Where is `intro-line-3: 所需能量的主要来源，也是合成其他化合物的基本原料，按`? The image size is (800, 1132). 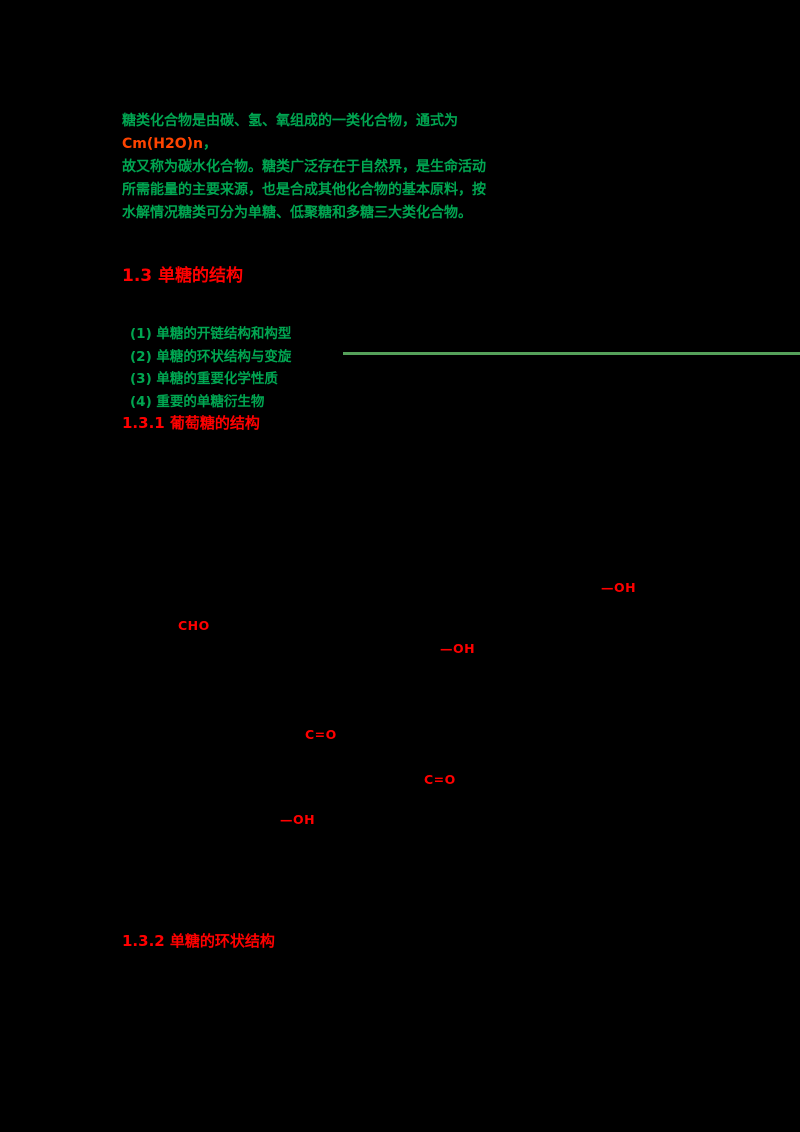
intro-line-3: 所需能量的主要来源，也是合成其他化合物的基本原料，按 is located at coordinates (304, 190).